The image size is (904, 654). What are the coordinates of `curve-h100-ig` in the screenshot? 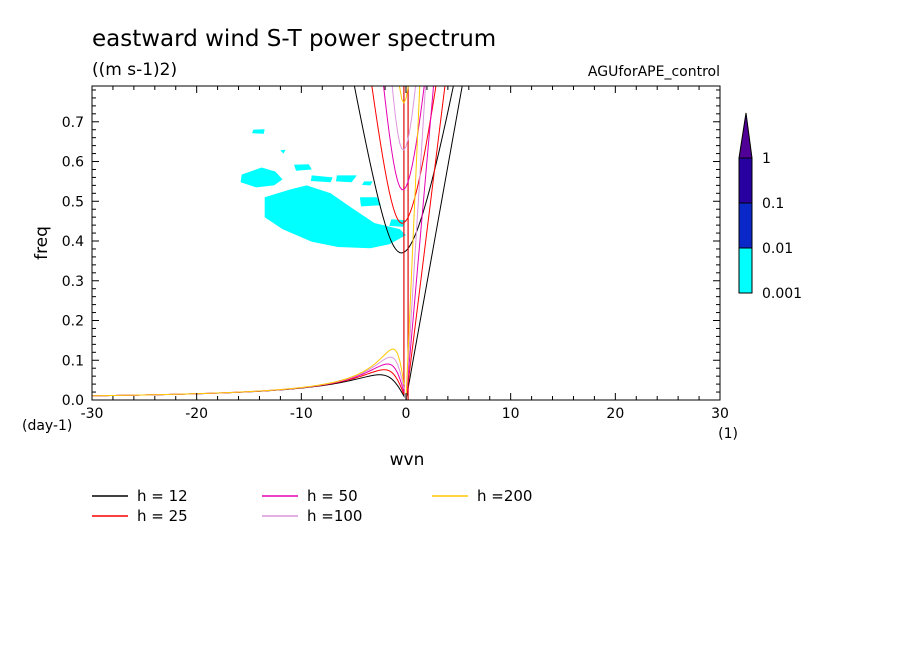 It's located at (404, 118).